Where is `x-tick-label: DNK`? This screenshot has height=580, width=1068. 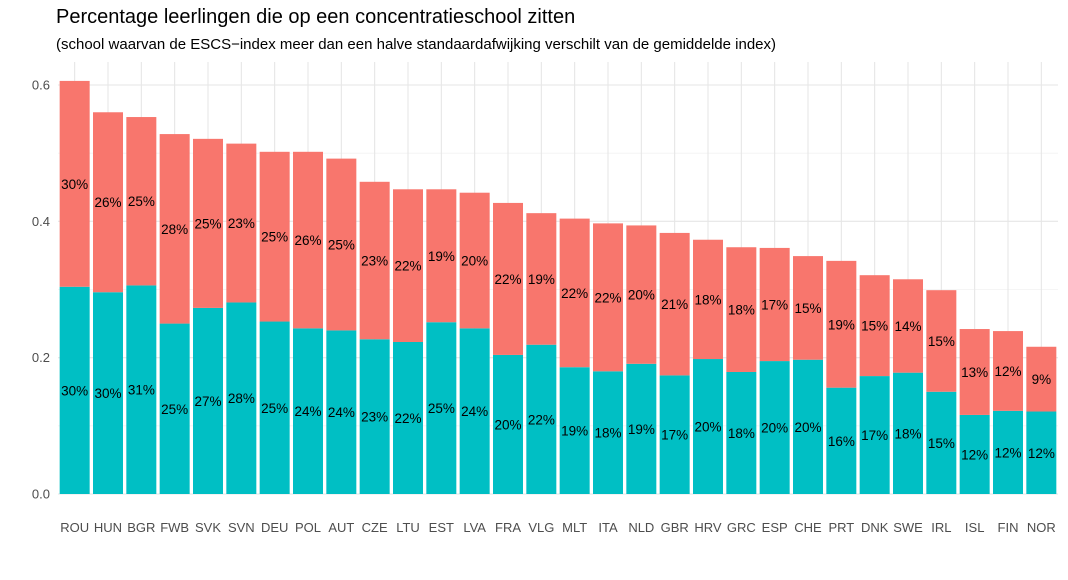 x-tick-label: DNK is located at coordinates (875, 527).